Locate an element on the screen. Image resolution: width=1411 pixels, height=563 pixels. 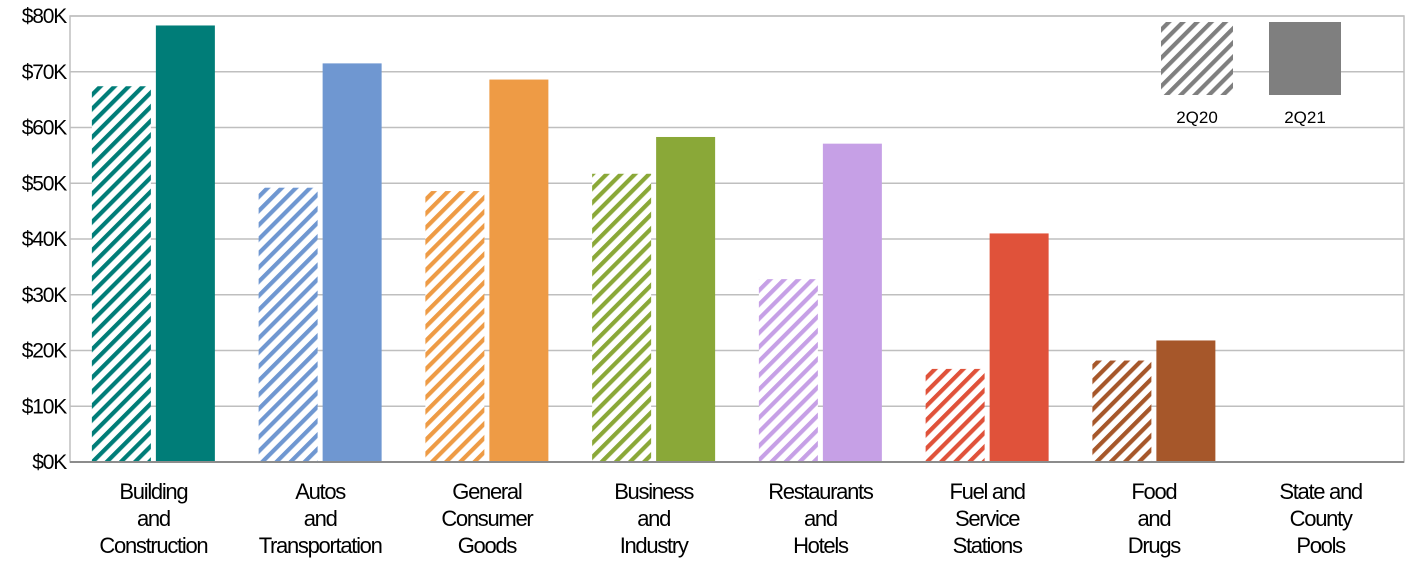
y-tick-label: $0K is located at coordinates (49, 462).